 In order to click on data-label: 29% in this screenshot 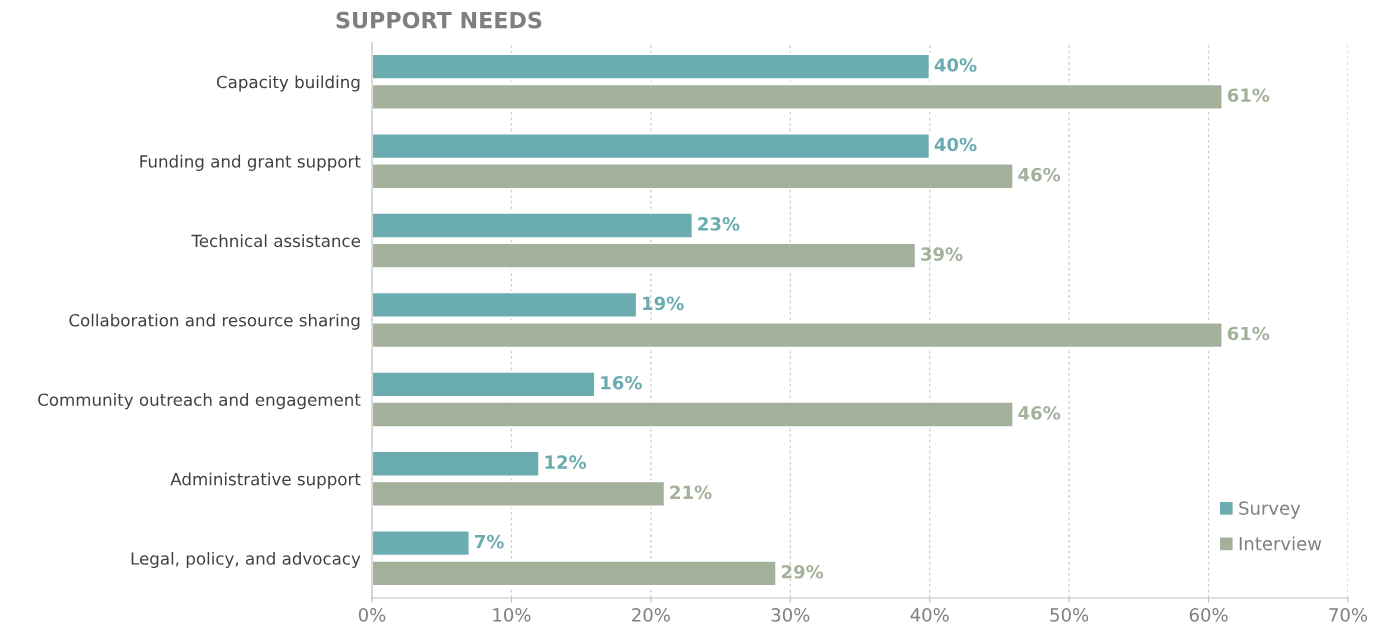, I will do `click(802, 571)`.